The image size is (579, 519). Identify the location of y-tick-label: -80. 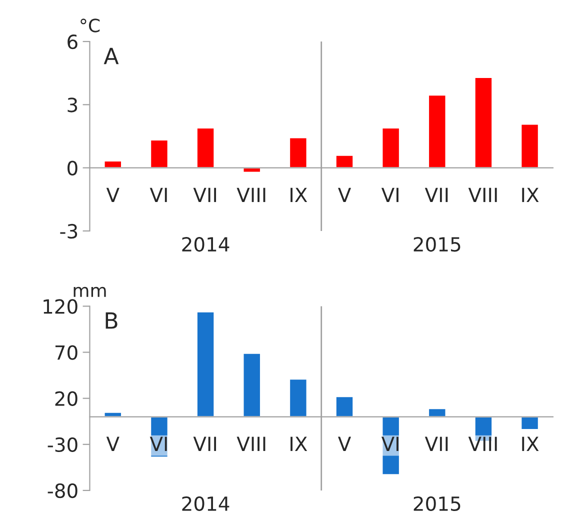
(63, 490).